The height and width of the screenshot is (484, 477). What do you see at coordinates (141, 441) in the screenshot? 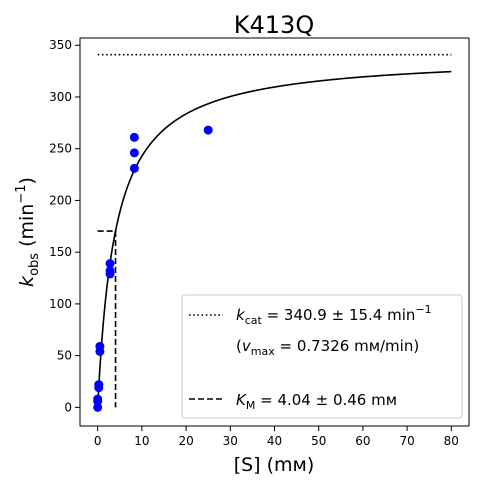
I see `x-tick-label: 10` at bounding box center [141, 441].